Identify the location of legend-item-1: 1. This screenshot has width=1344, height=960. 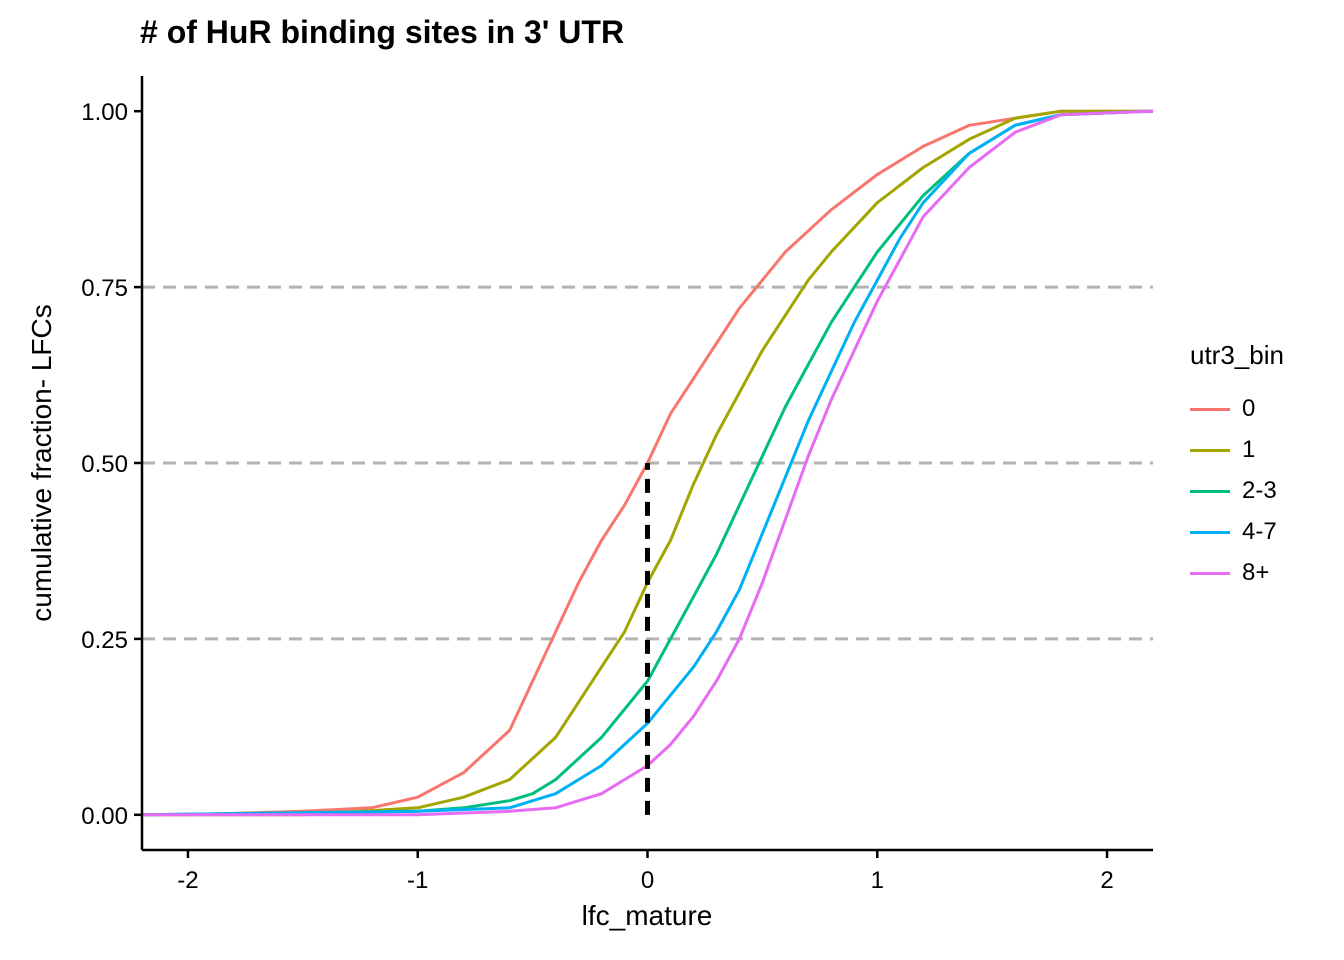
(1222, 450).